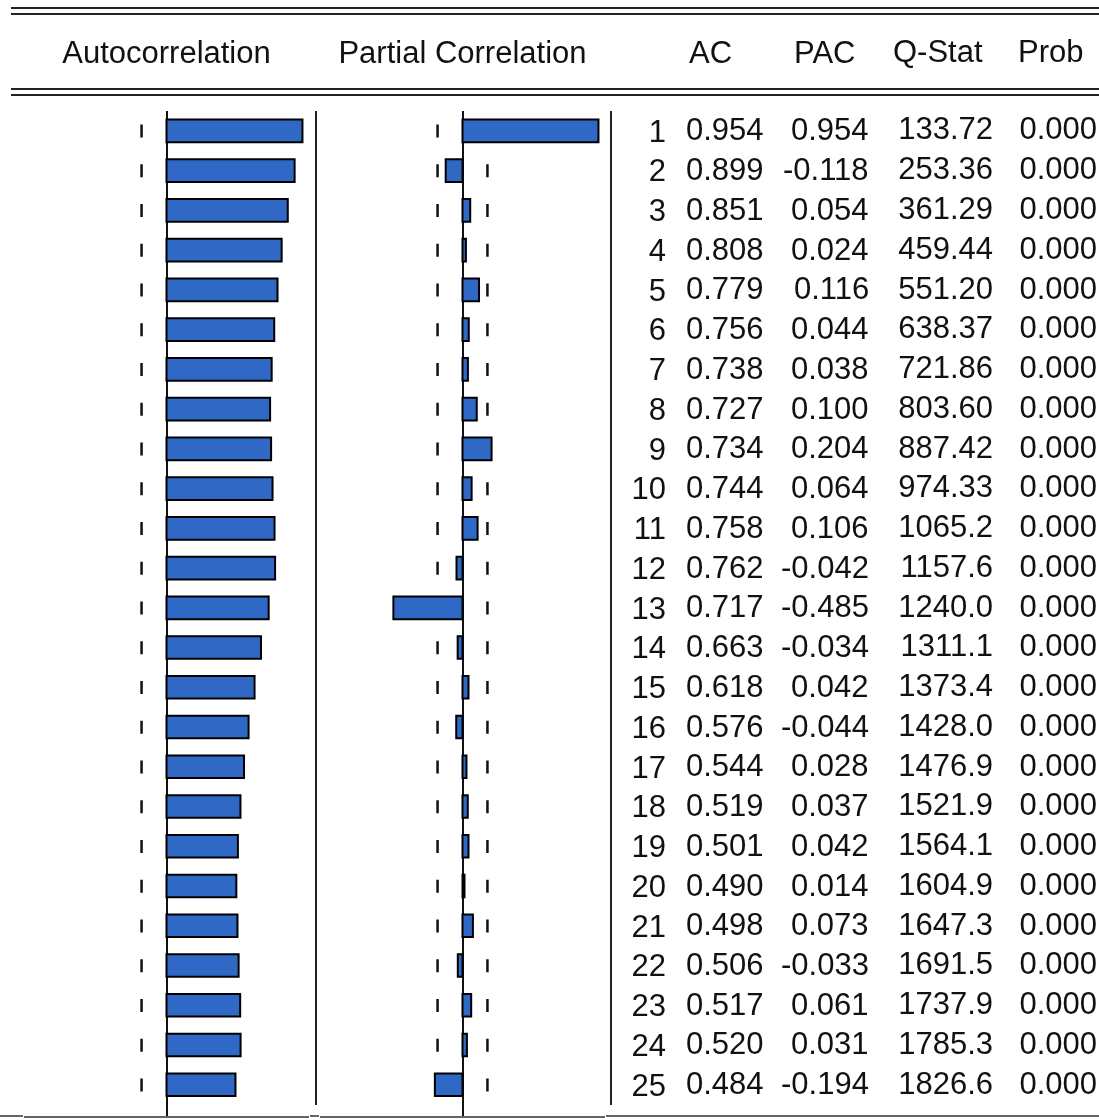 Image resolution: width=1099 pixels, height=1120 pixels. What do you see at coordinates (648, 966) in the screenshot?
I see `y-tick-label: 22` at bounding box center [648, 966].